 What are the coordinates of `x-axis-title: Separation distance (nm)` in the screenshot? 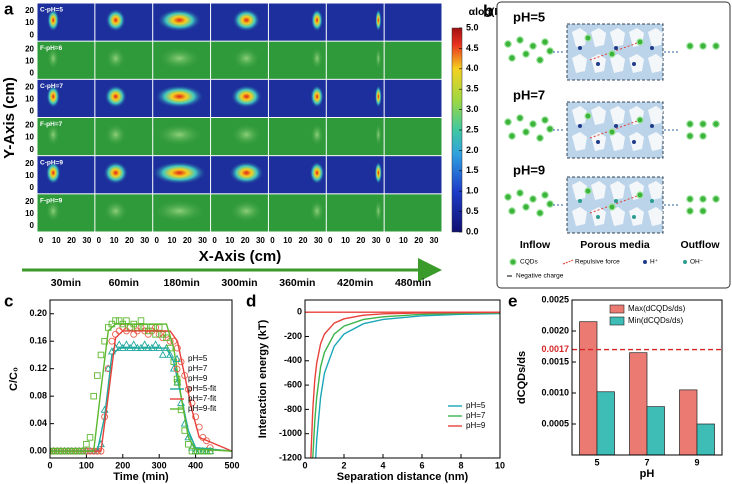 It's located at (403, 477).